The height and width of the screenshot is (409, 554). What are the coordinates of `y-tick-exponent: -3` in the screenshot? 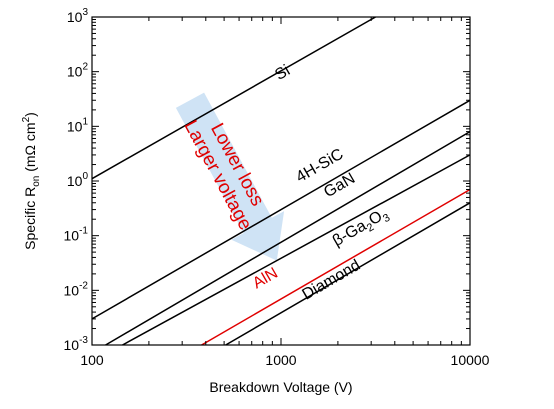 It's located at (83, 340).